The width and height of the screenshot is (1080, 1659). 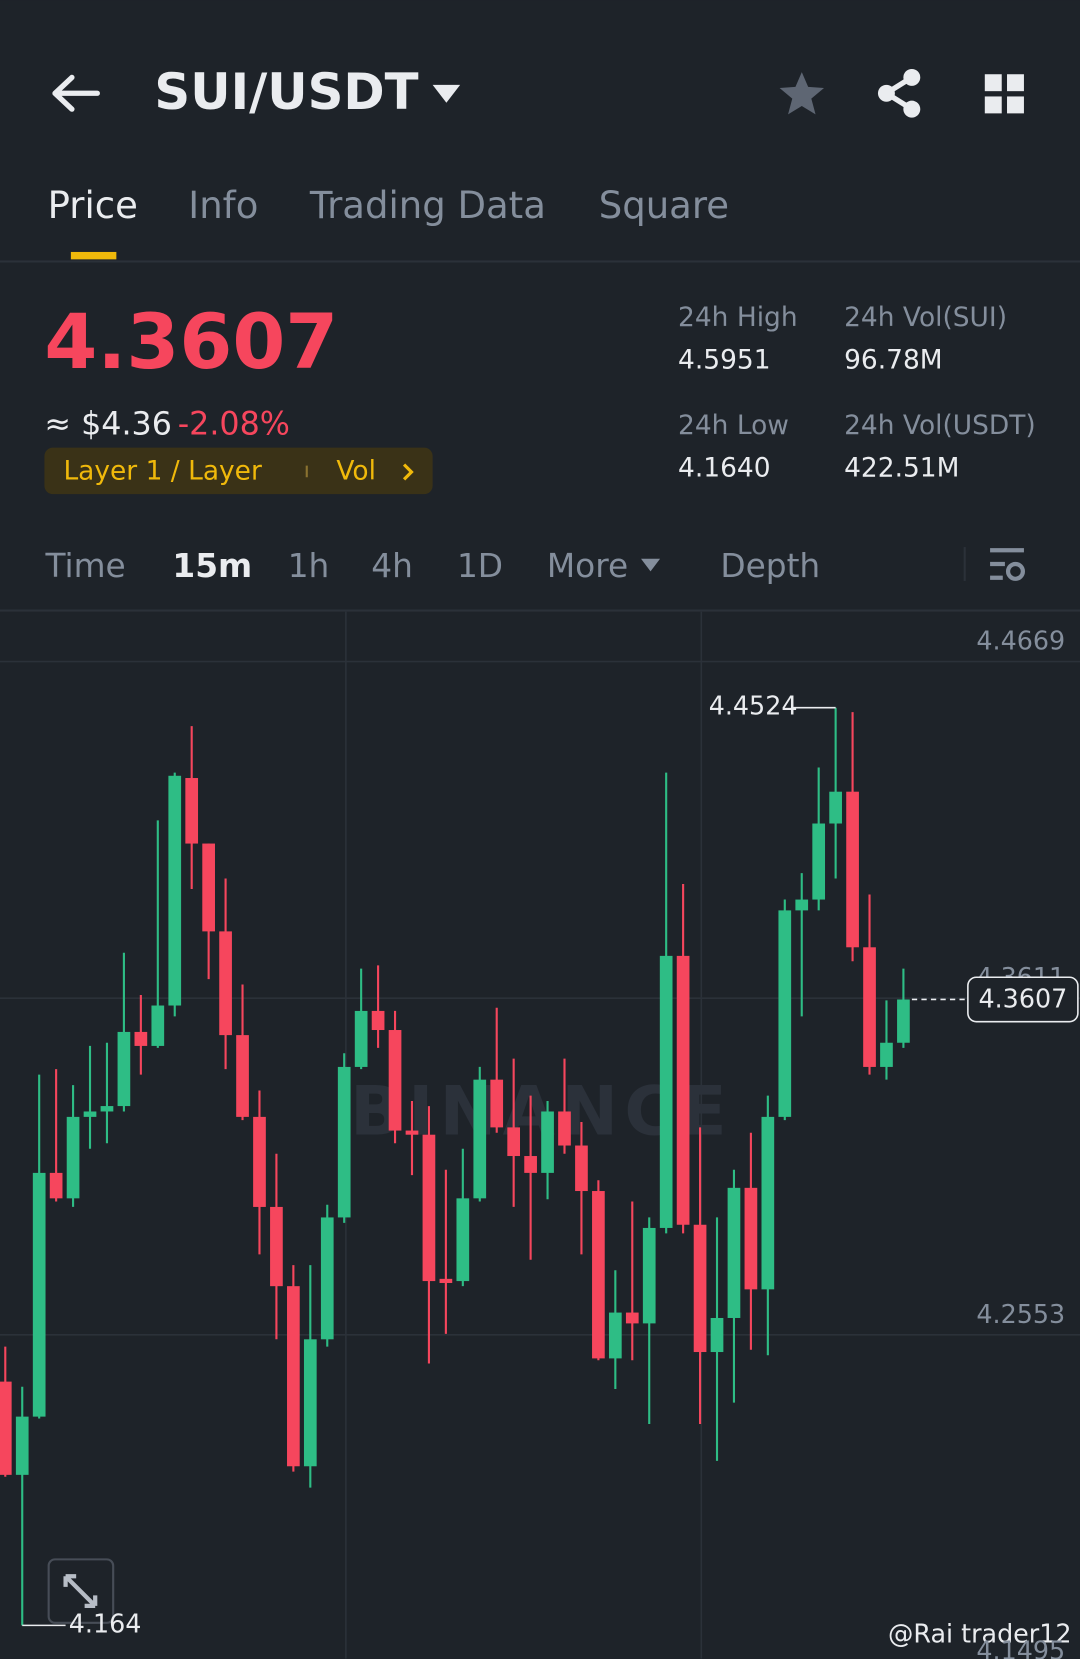 What do you see at coordinates (356, 470) in the screenshot?
I see `tag-link: Vol` at bounding box center [356, 470].